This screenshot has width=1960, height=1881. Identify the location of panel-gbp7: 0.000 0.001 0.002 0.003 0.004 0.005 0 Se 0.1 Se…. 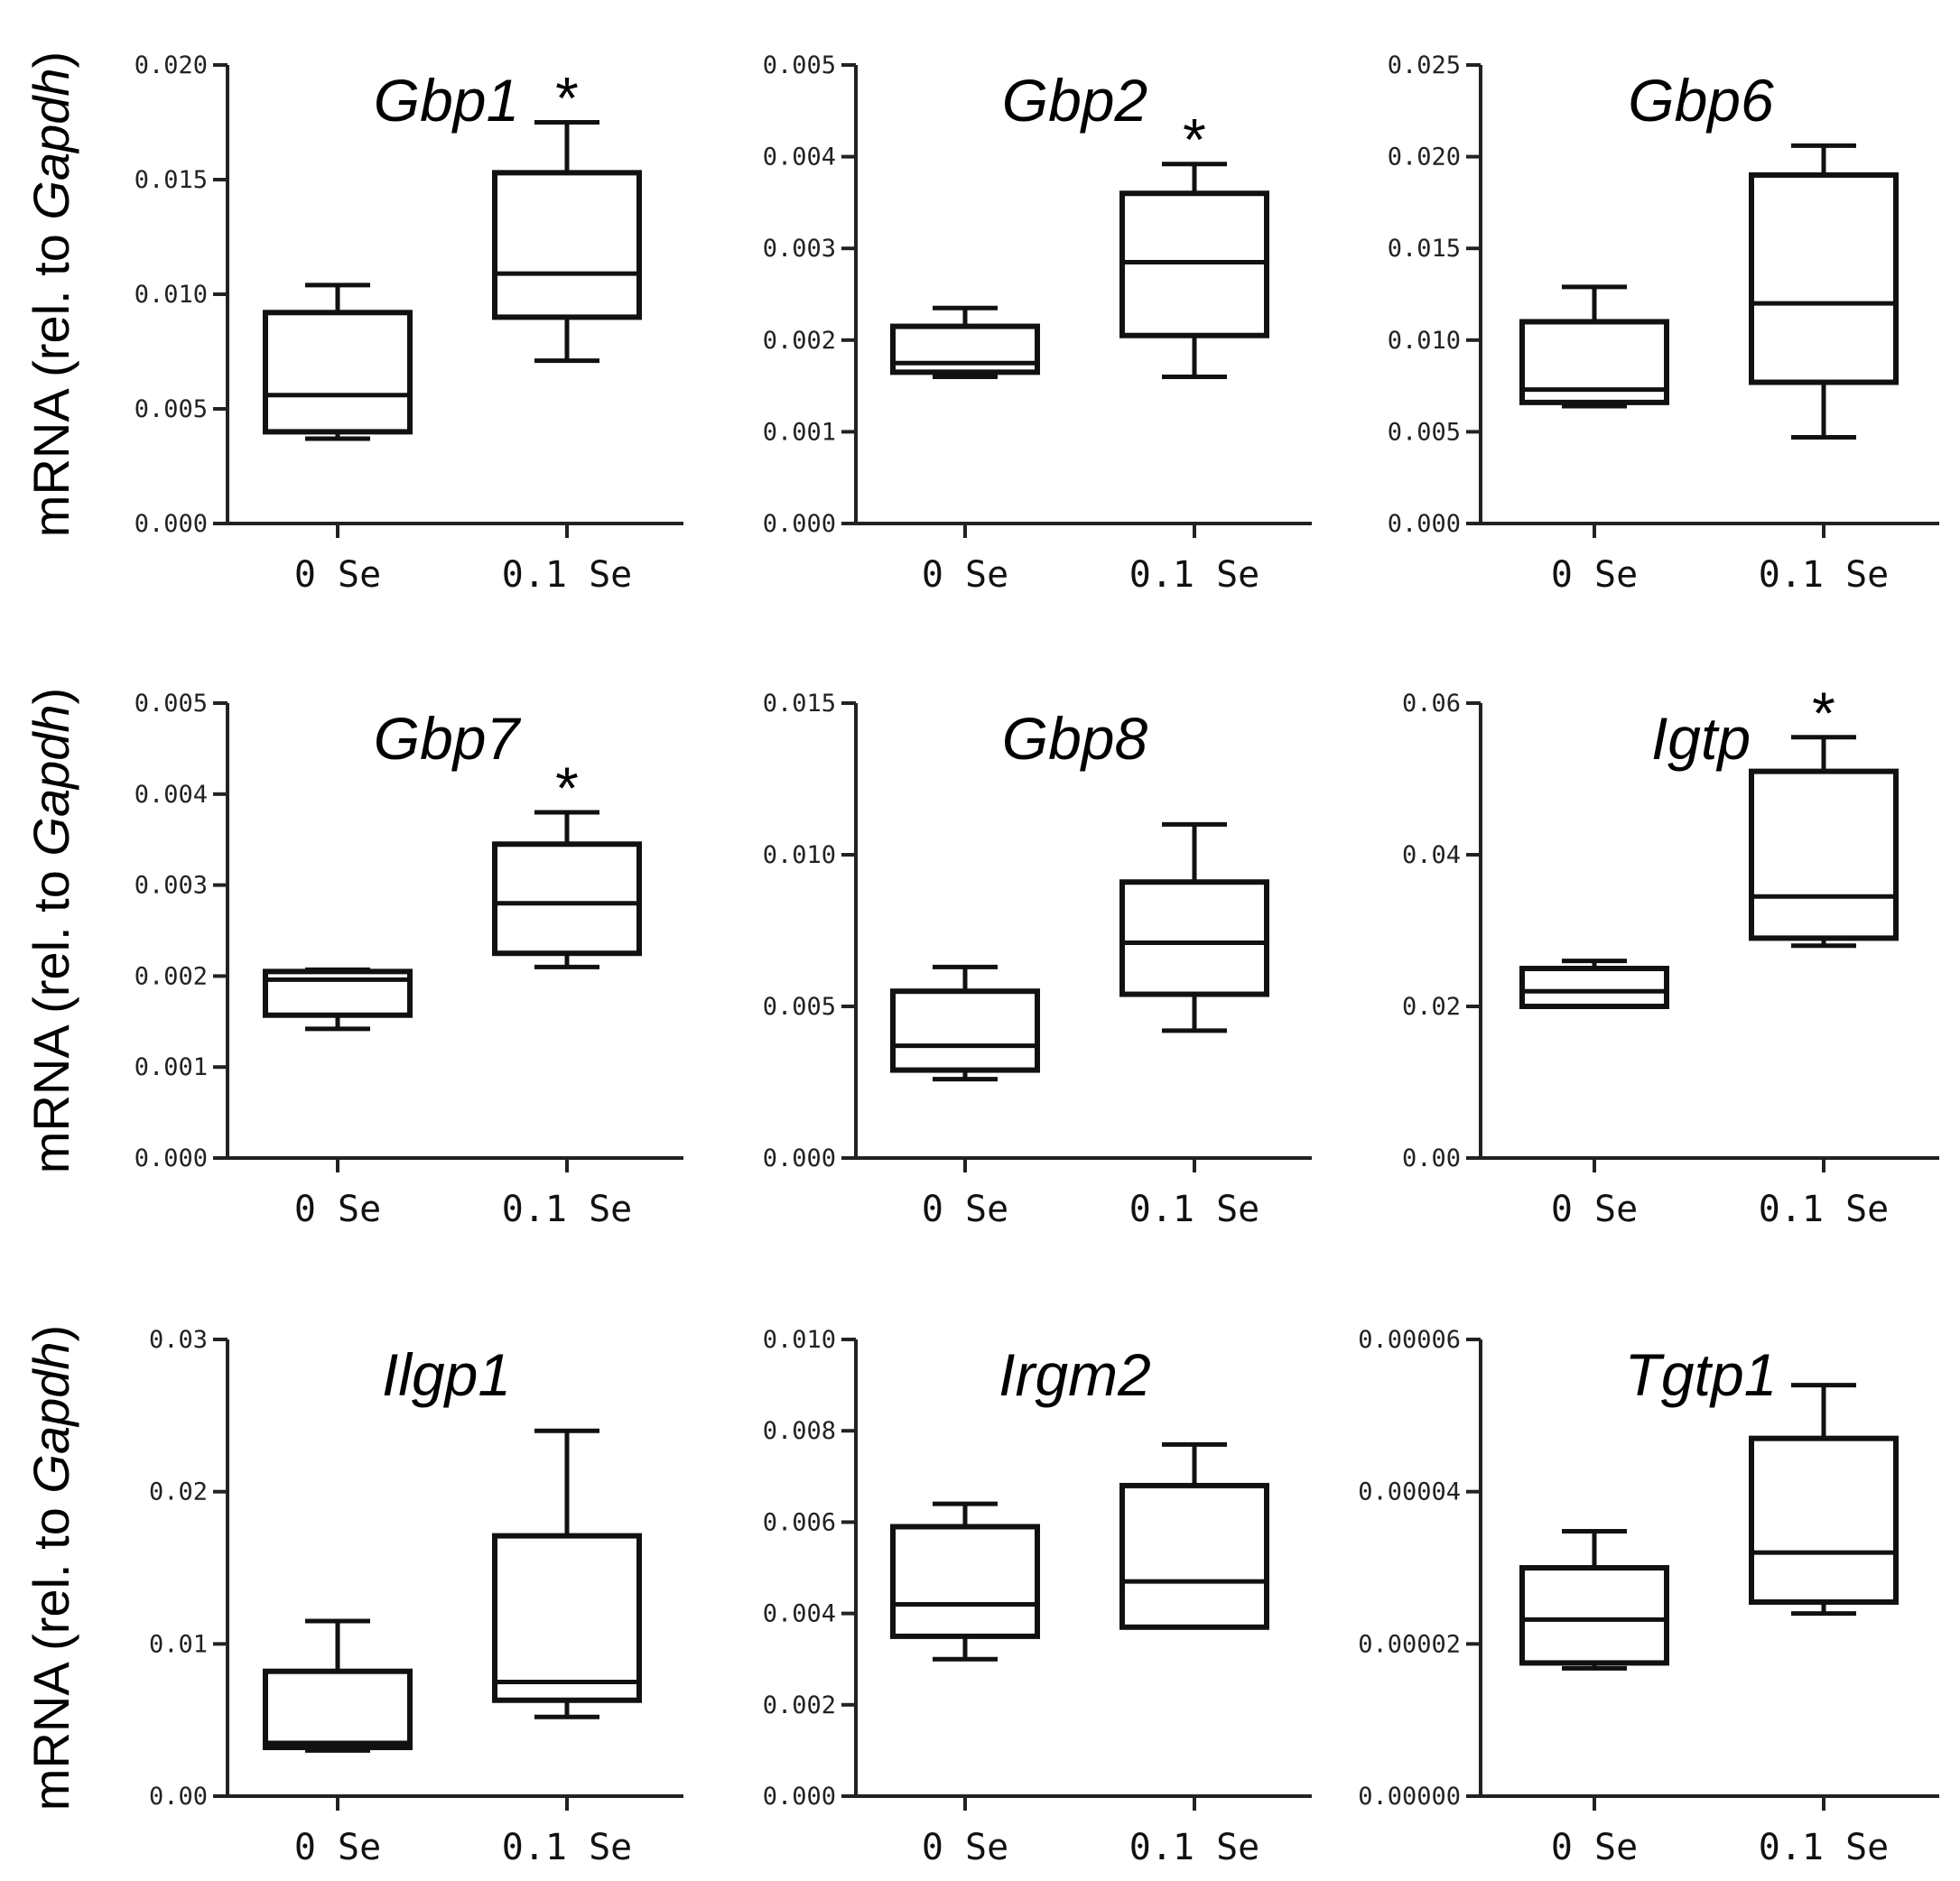
(409, 960).